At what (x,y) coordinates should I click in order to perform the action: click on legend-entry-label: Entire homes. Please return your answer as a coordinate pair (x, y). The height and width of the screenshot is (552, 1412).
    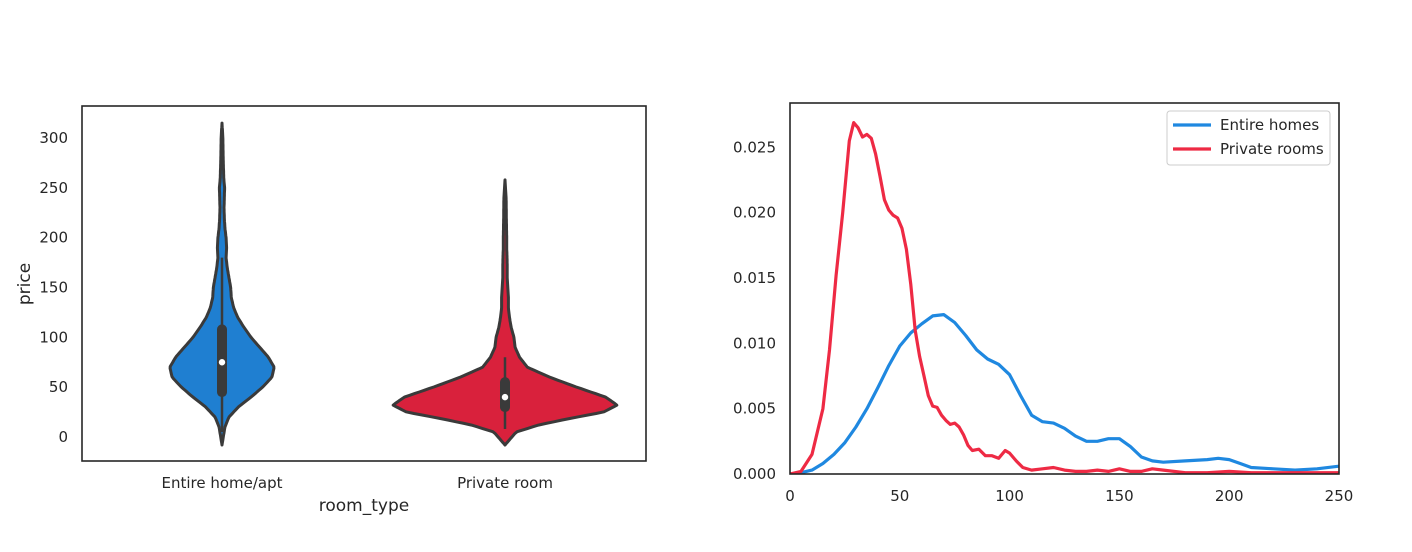
    Looking at the image, I should click on (1269, 125).